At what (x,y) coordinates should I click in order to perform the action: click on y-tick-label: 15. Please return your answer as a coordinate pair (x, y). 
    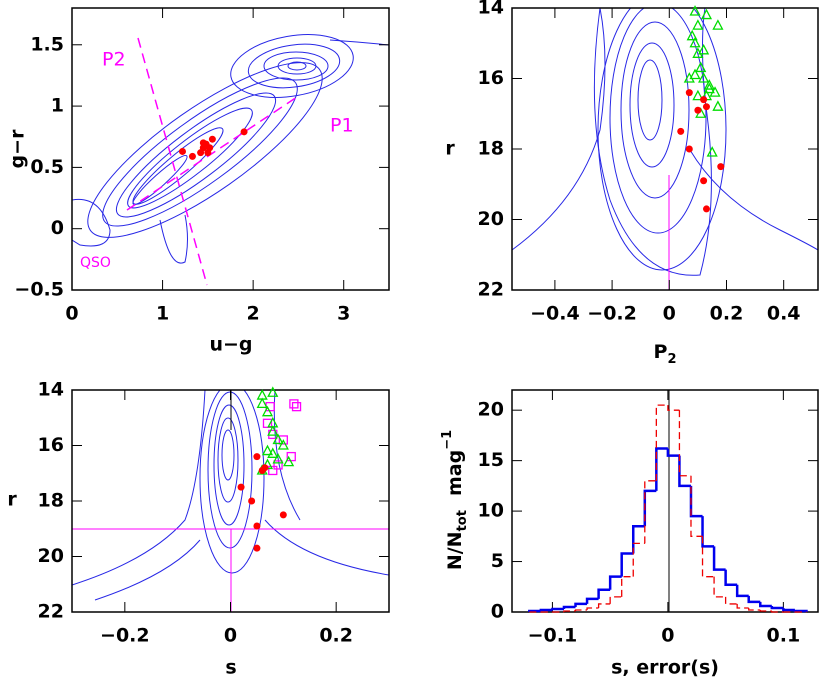
    Looking at the image, I should click on (491, 460).